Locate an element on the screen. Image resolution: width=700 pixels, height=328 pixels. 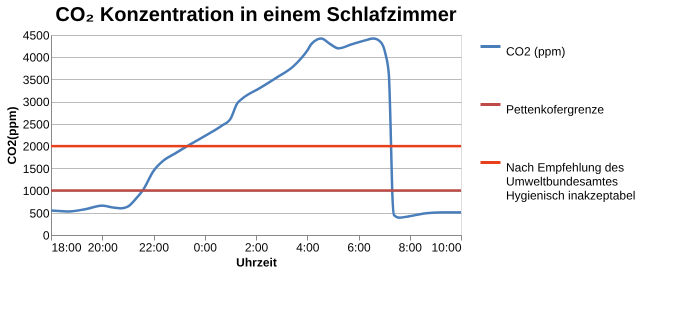
y-tick-label: 4000 is located at coordinates (36, 57).